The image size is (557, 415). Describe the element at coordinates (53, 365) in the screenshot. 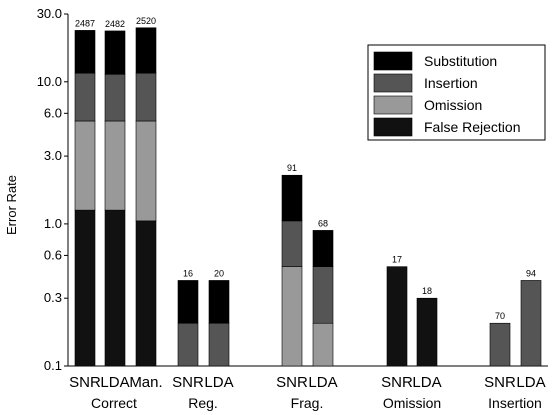

I see `y-tick-label: 0.1` at that location.